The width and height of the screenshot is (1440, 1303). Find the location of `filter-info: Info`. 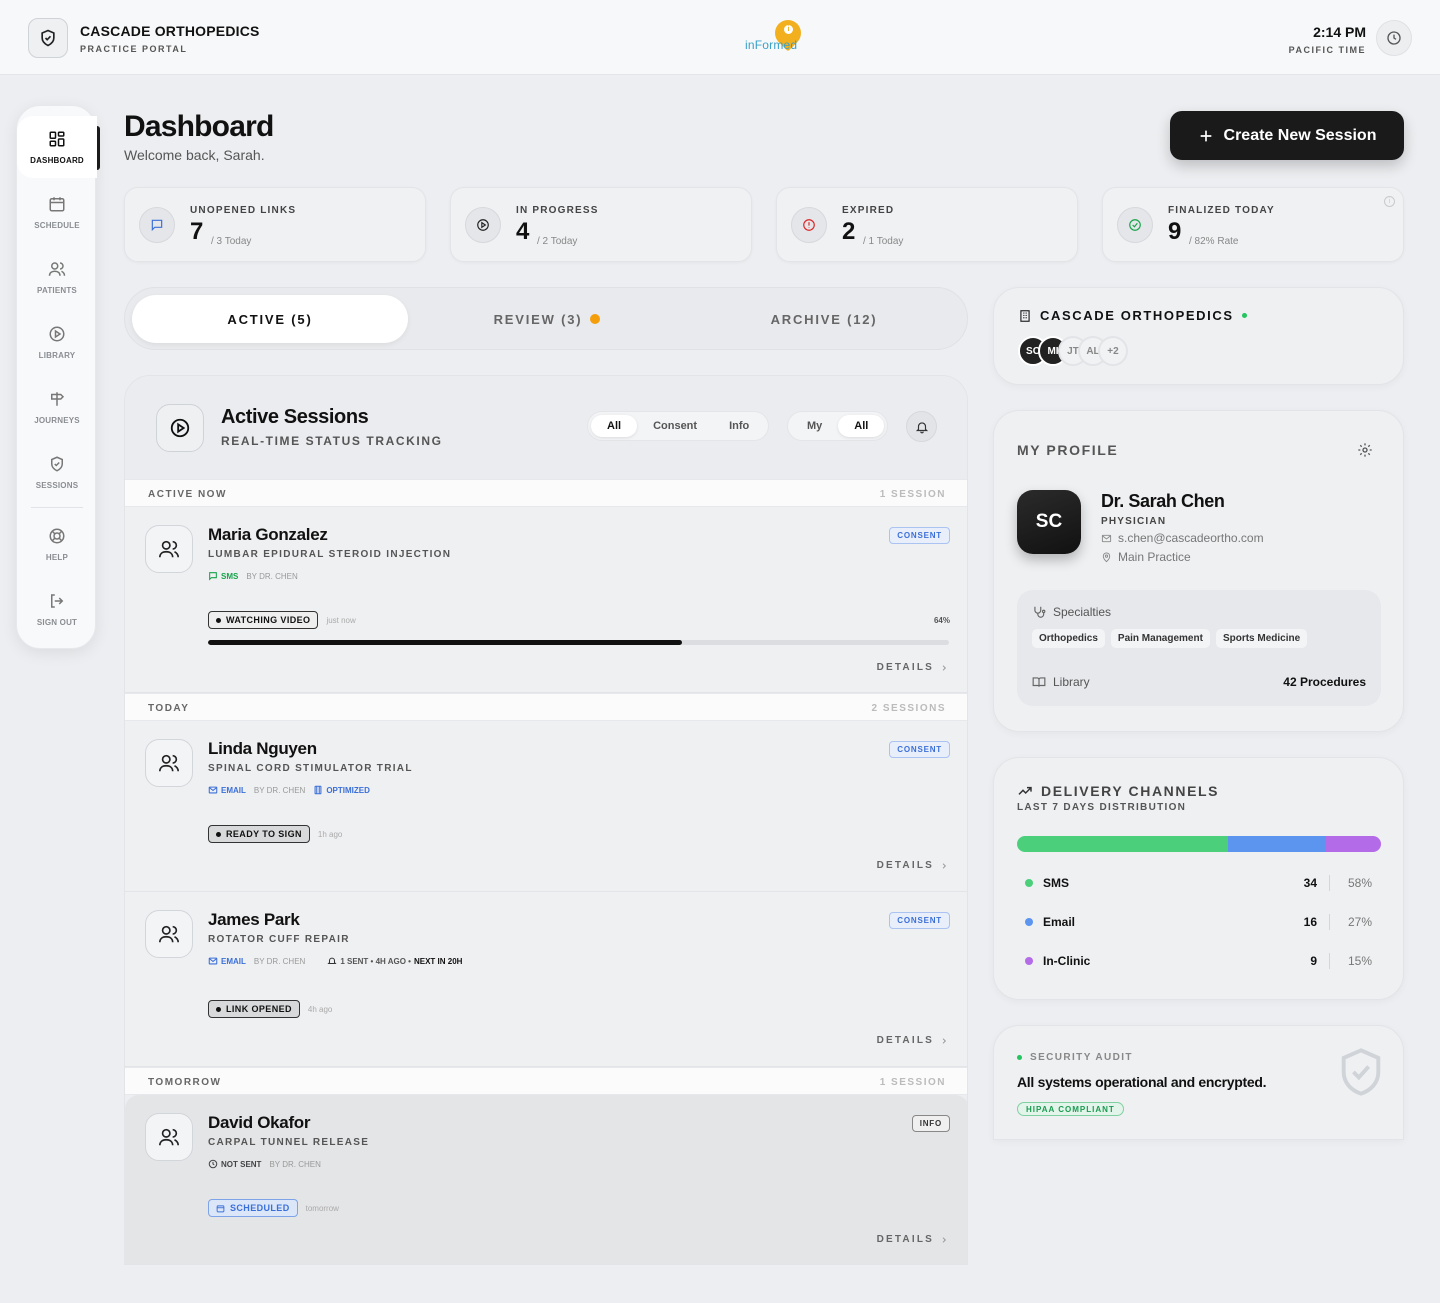

filter-info: Info is located at coordinates (739, 426).